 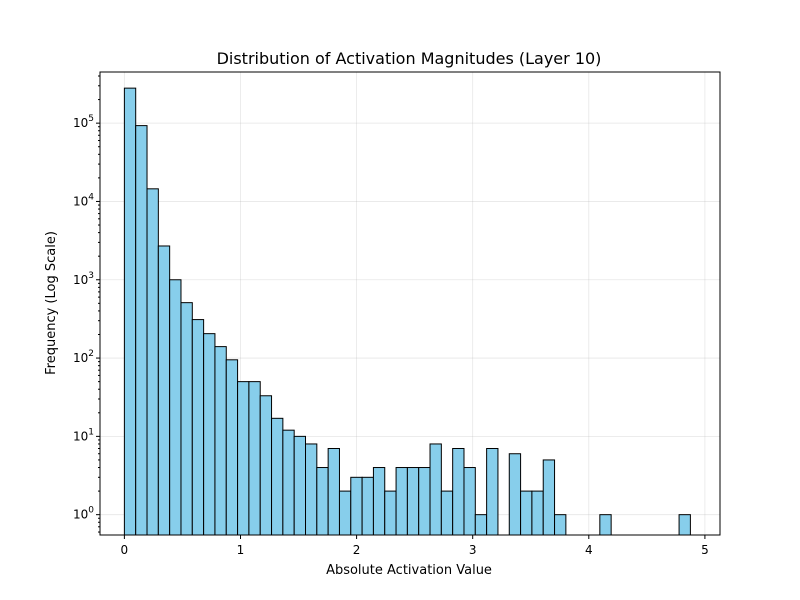 I want to click on x-axis-ticks: 0 1 2 3 4 5, so click(x=415, y=546).